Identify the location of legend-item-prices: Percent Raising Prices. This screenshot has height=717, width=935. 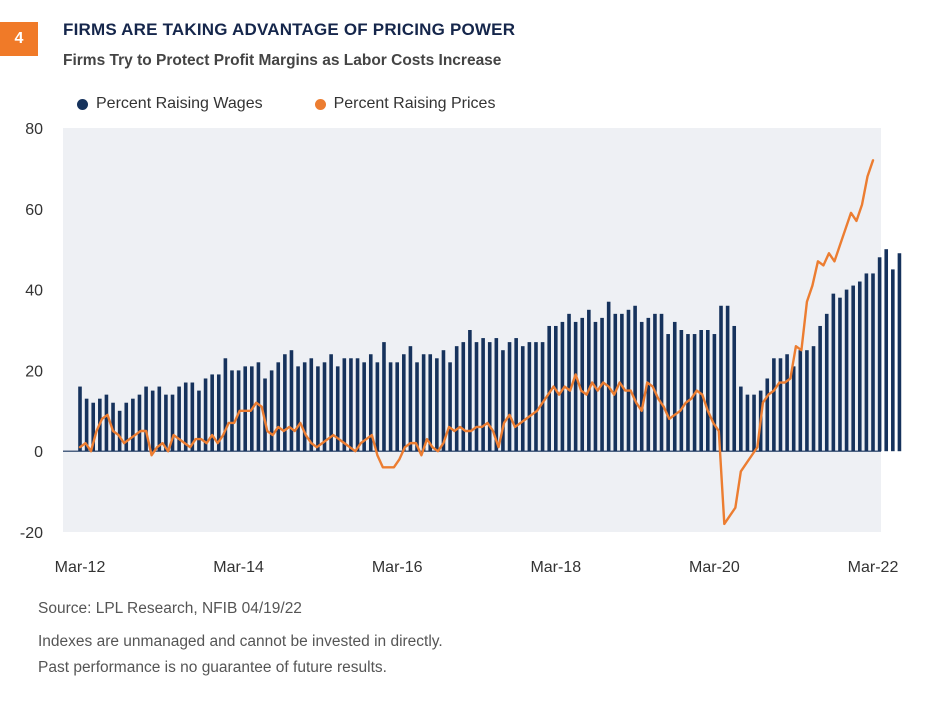
(405, 104).